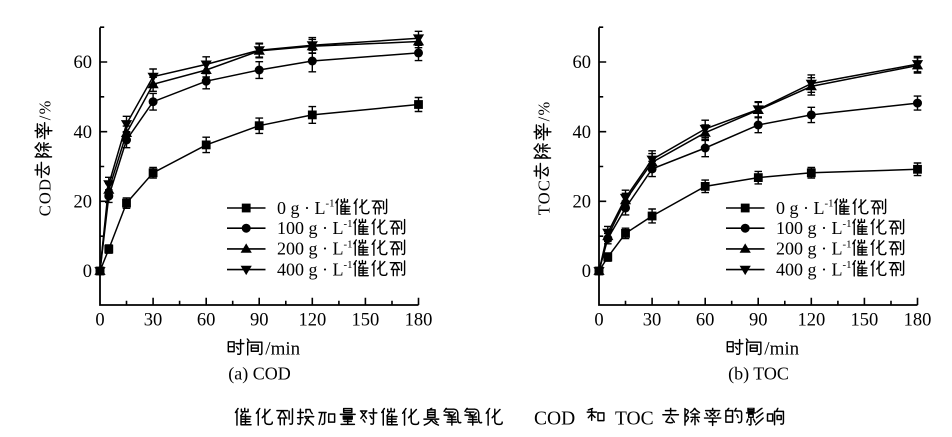 This screenshot has height=437, width=952. What do you see at coordinates (758, 374) in the screenshot?
I see `svg-text: (b) TOC` at bounding box center [758, 374].